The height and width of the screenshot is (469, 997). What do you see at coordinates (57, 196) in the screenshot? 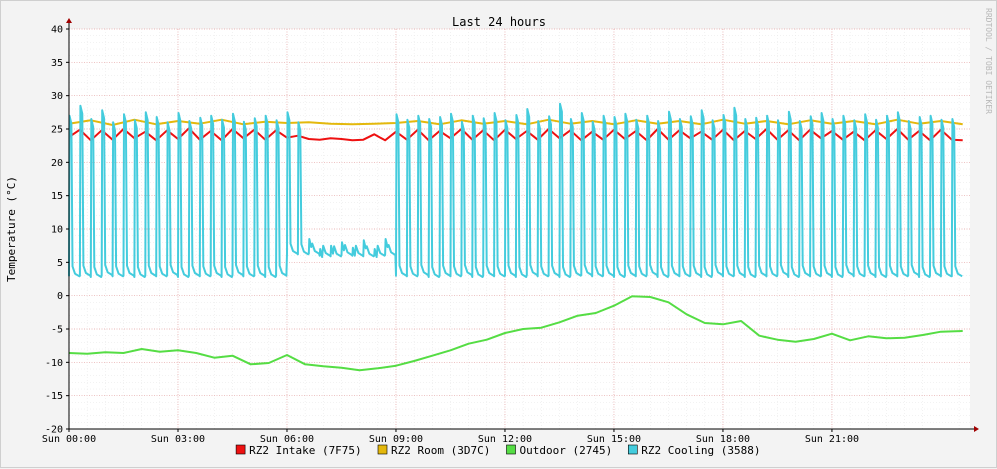
I see `y-tick-label: 15` at bounding box center [57, 196].